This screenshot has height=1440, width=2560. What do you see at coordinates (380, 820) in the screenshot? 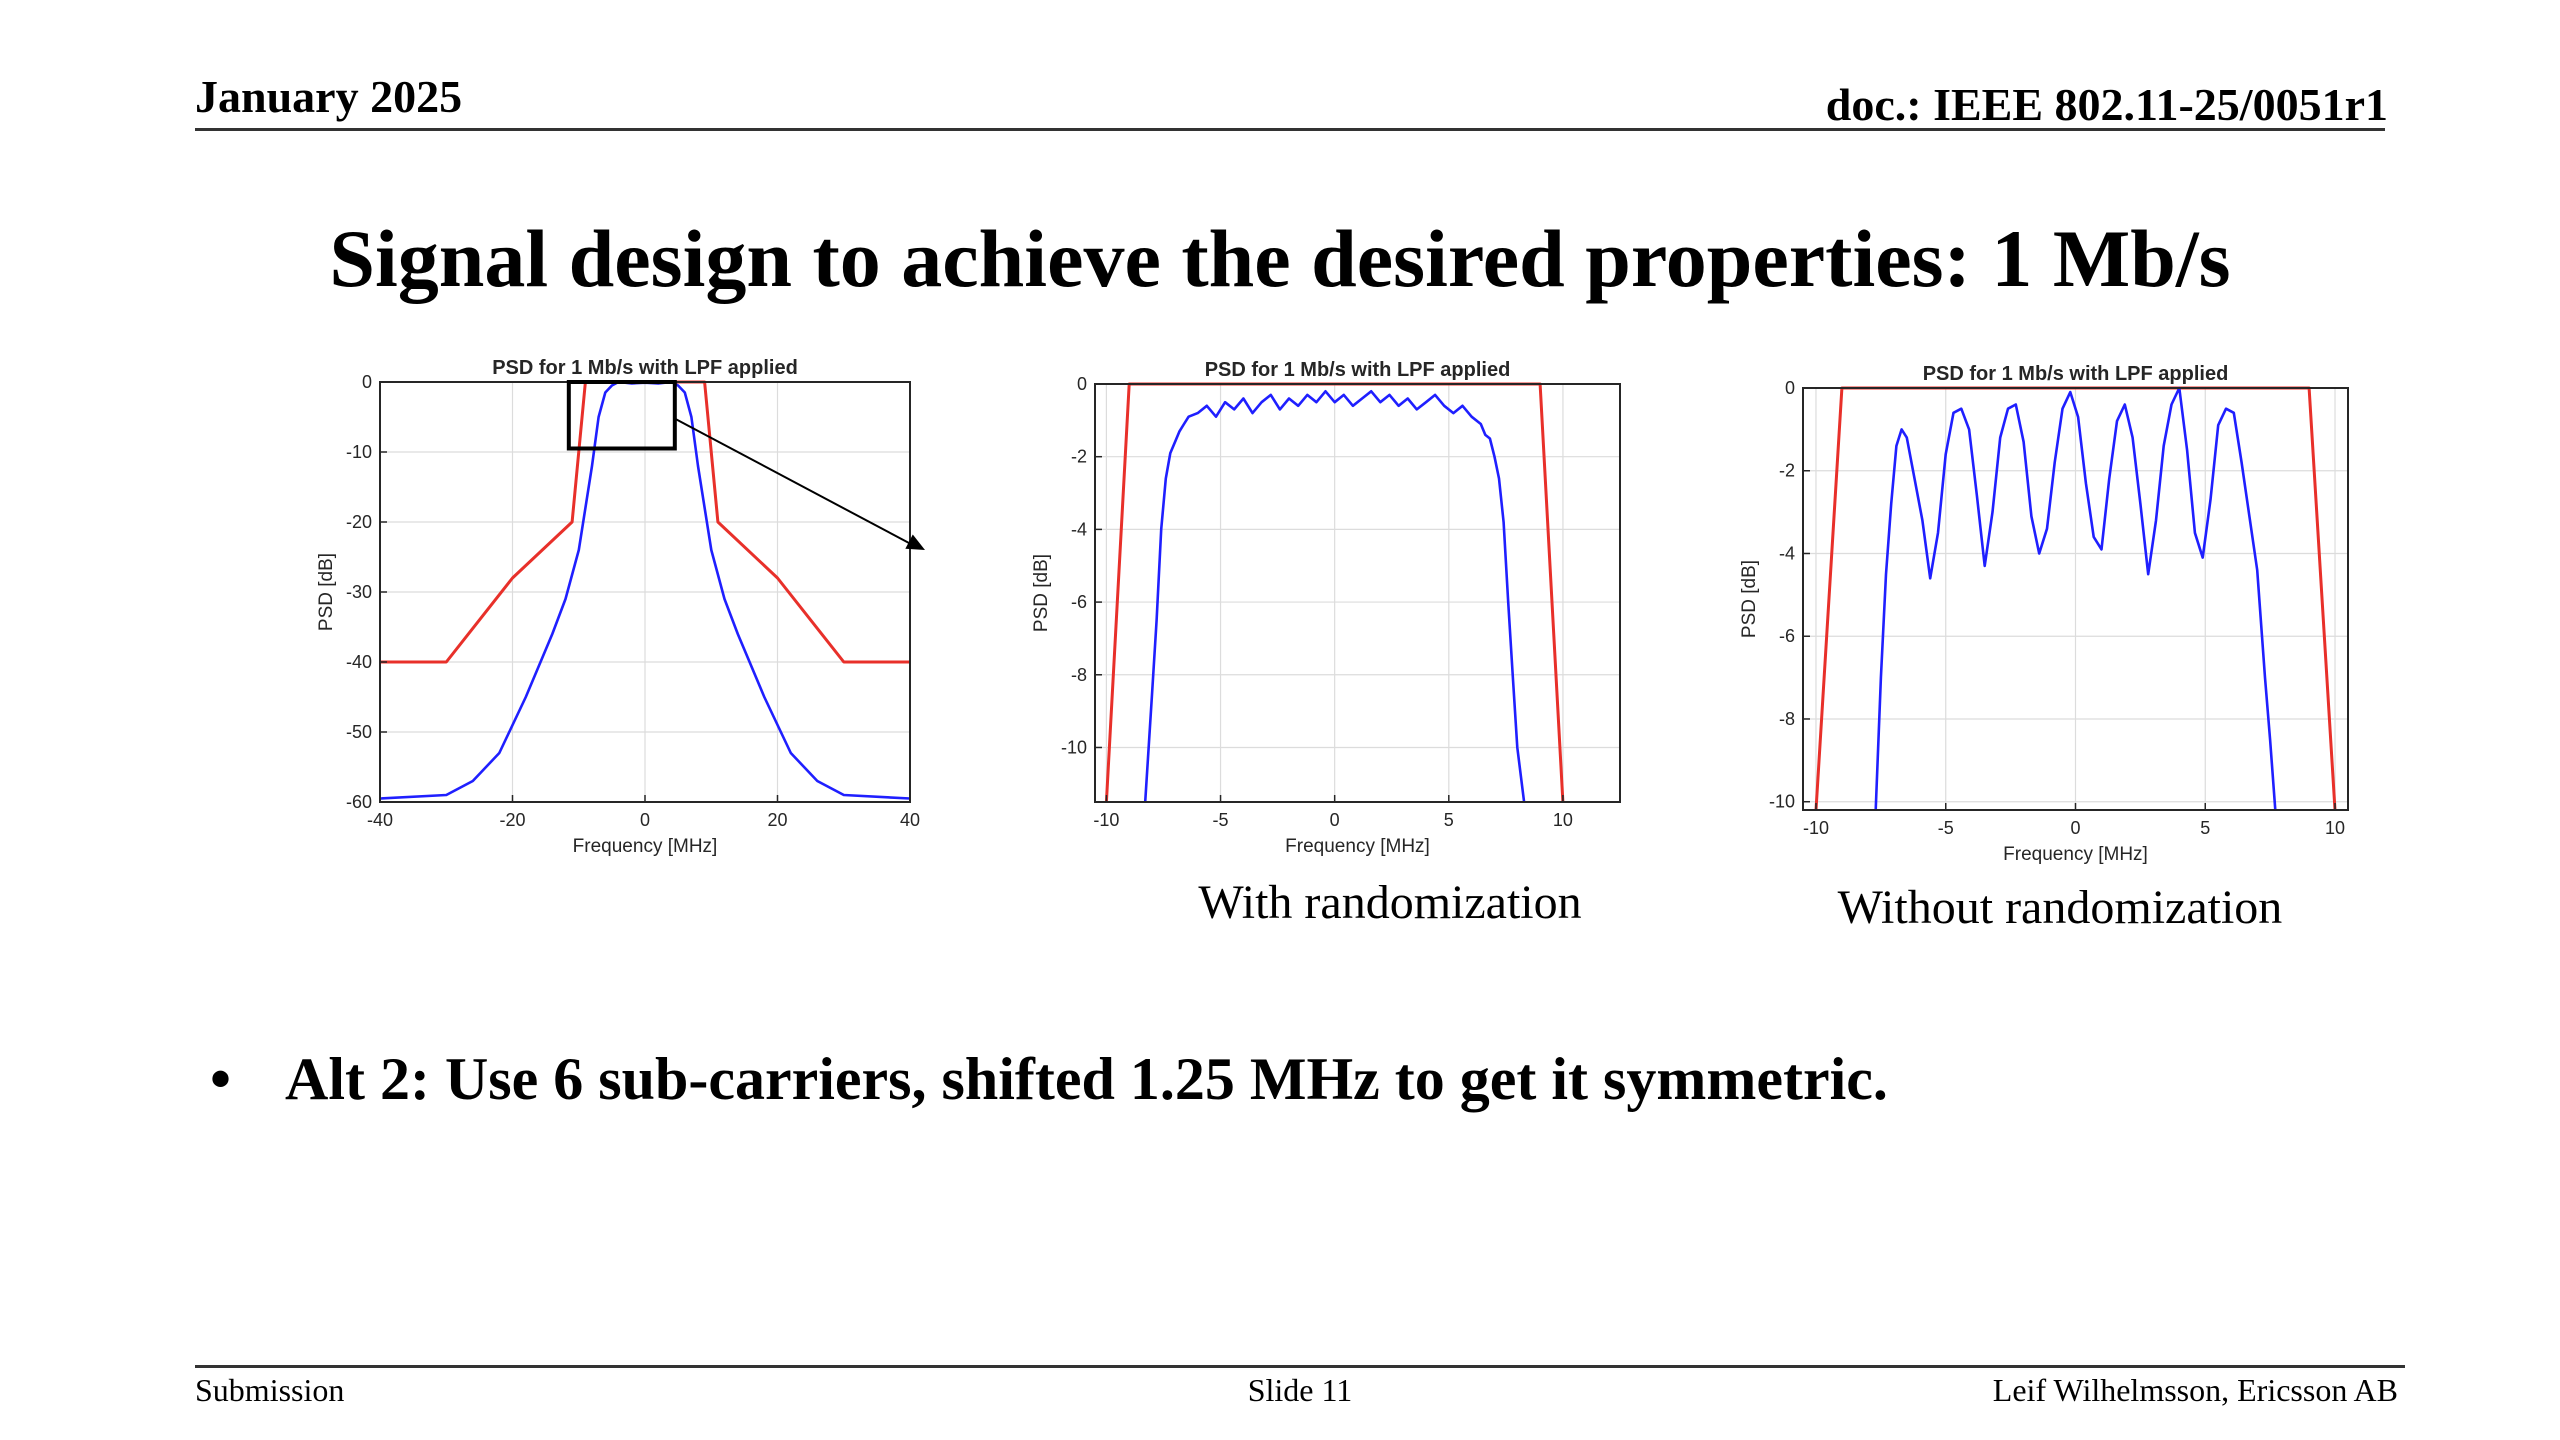
I see `x-tick-label: -40` at bounding box center [380, 820].